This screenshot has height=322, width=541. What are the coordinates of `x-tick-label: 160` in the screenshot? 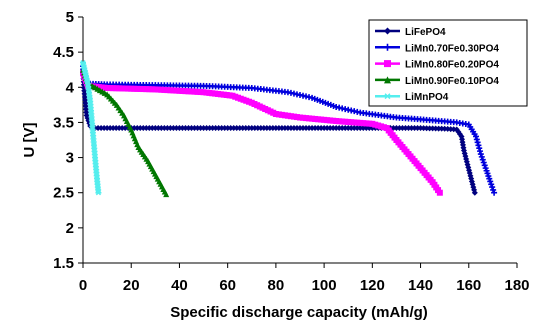 It's located at (468, 285).